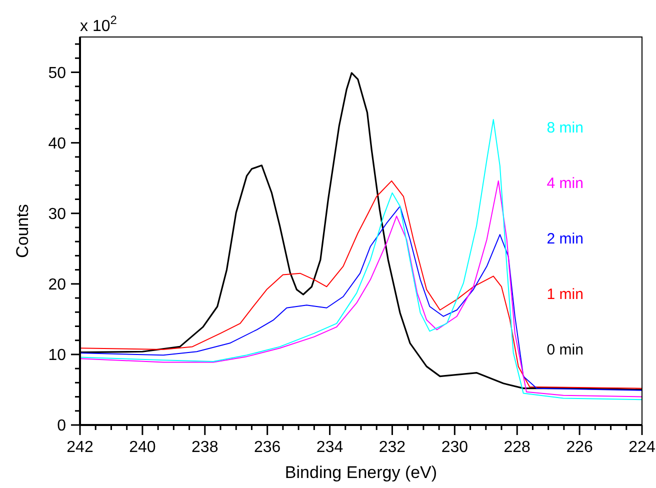 Image resolution: width=656 pixels, height=488 pixels. Describe the element at coordinates (142, 447) in the screenshot. I see `x-tick-label: 240` at that location.